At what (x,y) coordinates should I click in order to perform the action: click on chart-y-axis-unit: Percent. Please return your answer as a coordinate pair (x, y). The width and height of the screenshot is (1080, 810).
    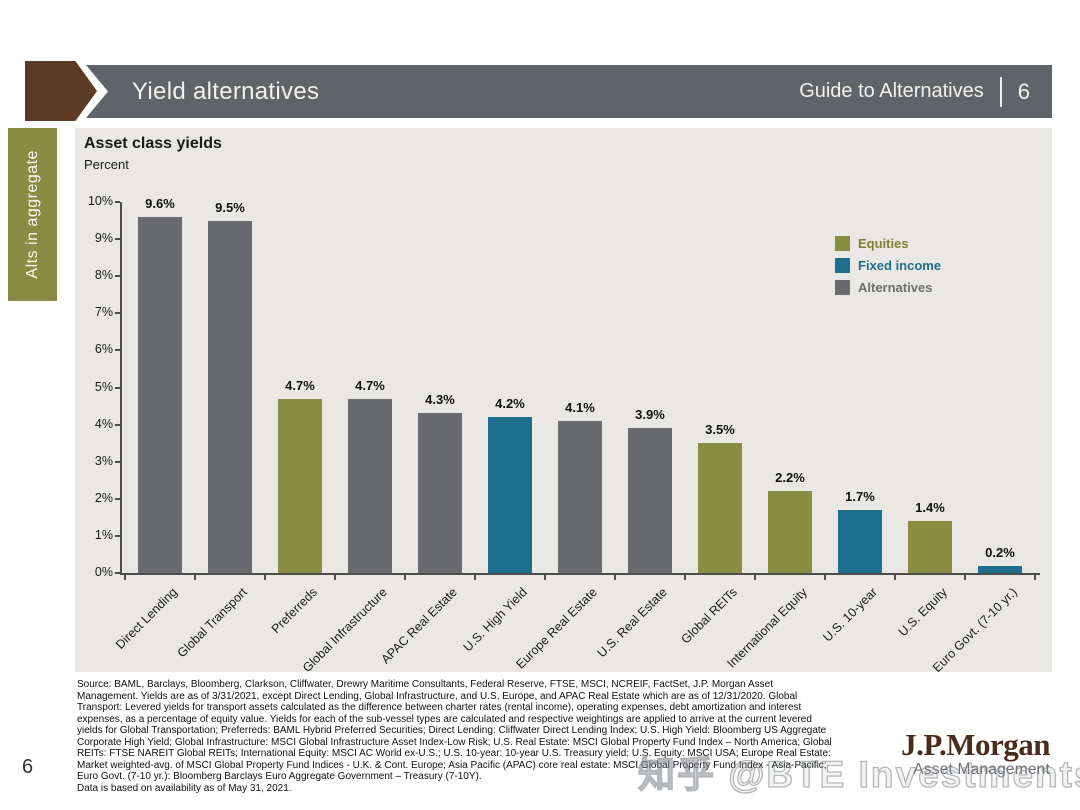
    Looking at the image, I should click on (106, 164).